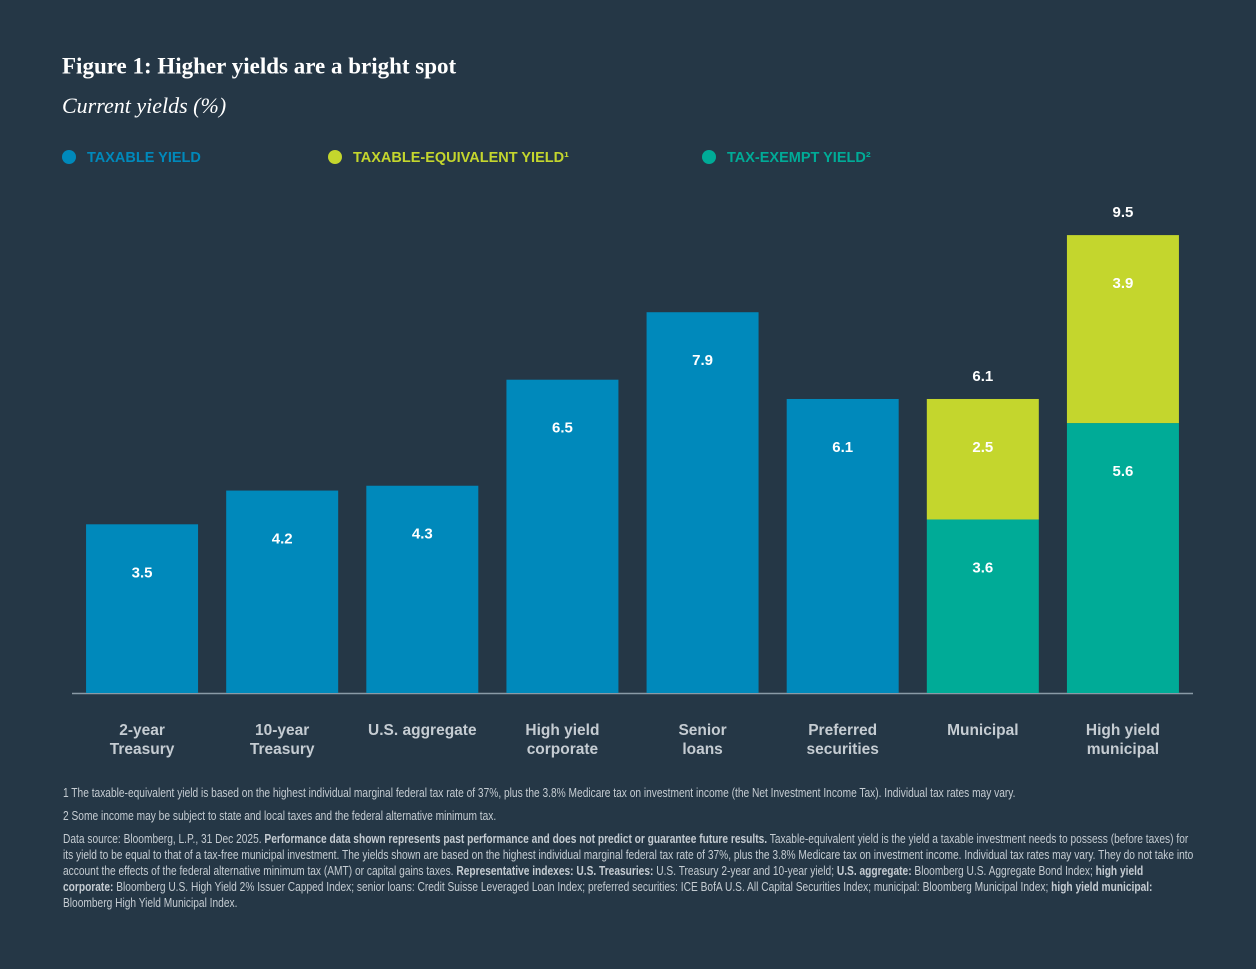  Describe the element at coordinates (150, 903) in the screenshot. I see `source-text: Bloomberg High Yield Municipal Index.` at that location.